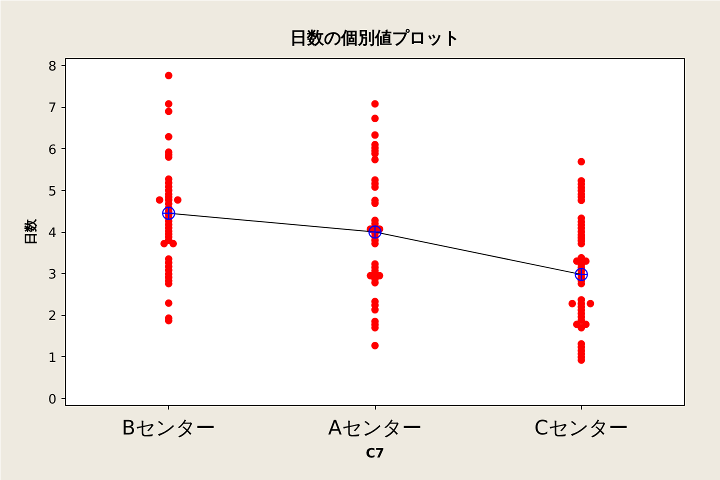  I want to click on x-tick-label: Cセンター, so click(581, 428).